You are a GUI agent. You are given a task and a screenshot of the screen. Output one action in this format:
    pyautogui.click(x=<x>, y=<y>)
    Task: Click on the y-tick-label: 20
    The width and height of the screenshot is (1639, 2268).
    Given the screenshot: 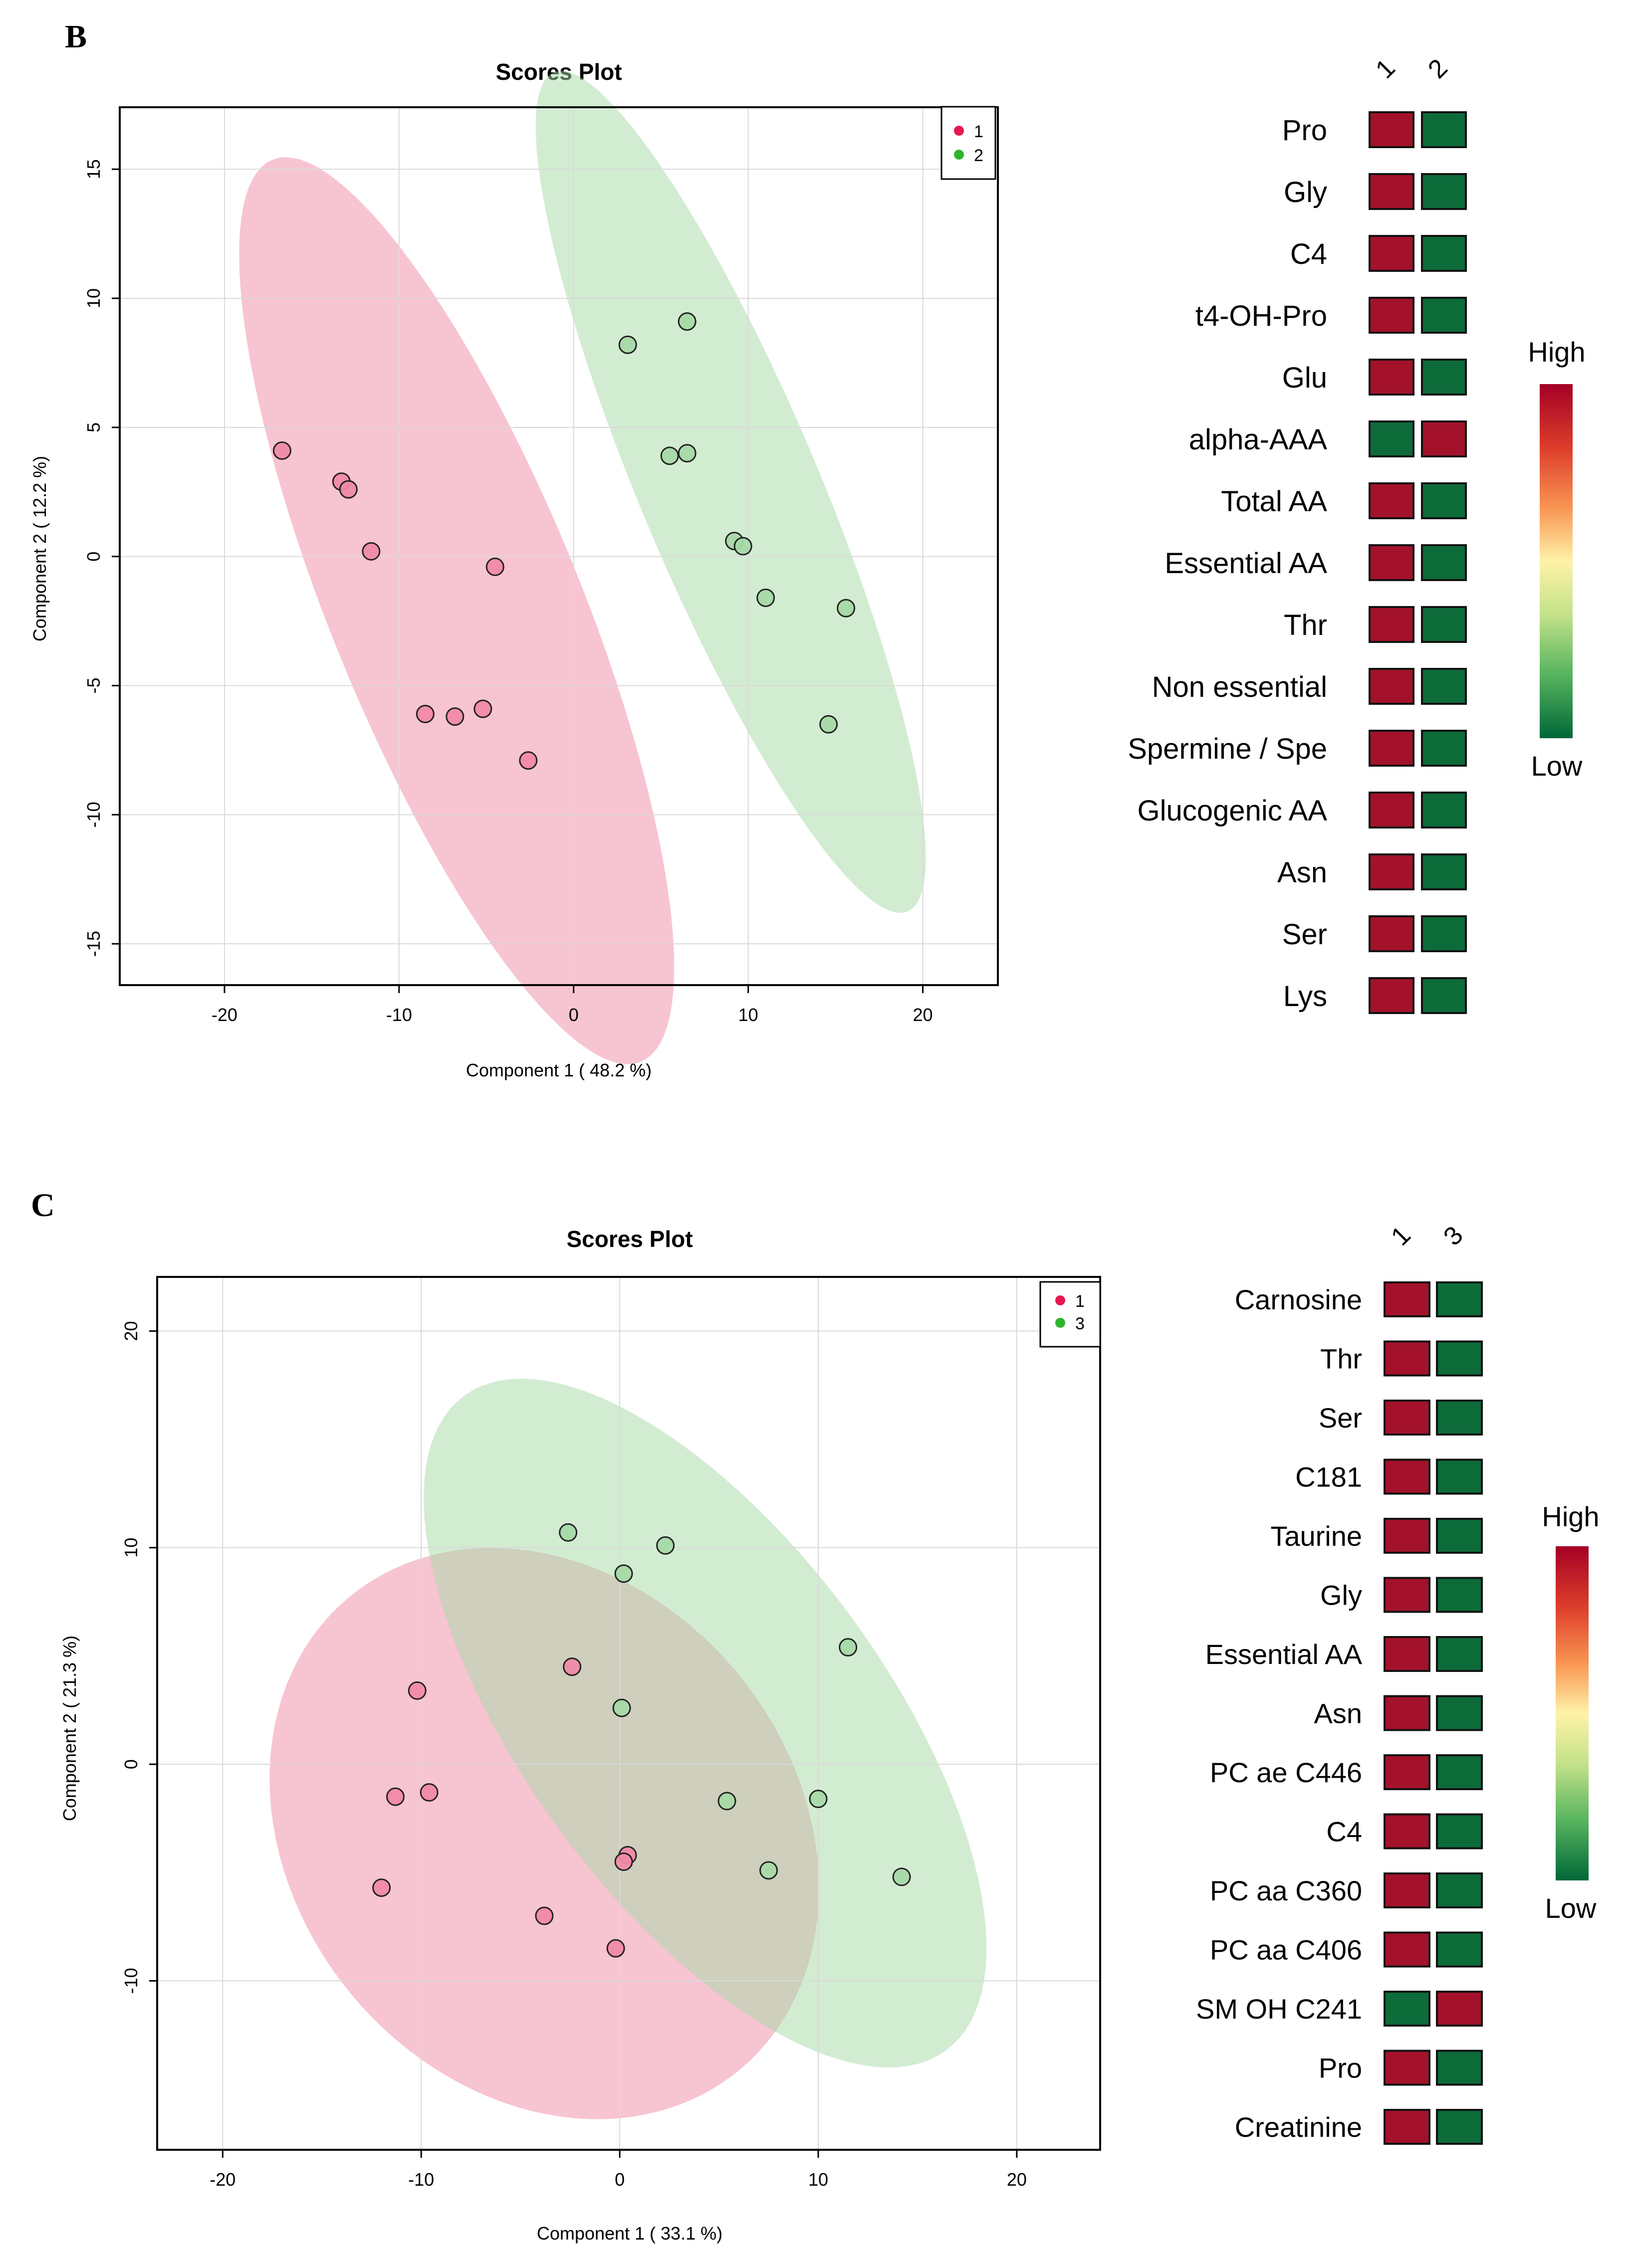 What is the action you would take?
    pyautogui.click(x=131, y=1331)
    